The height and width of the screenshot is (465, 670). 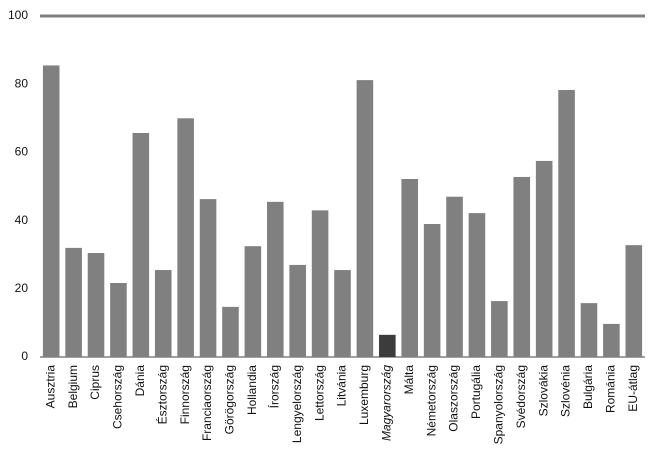 What do you see at coordinates (207, 403) in the screenshot?
I see `x-tick-label: Franciaország` at bounding box center [207, 403].